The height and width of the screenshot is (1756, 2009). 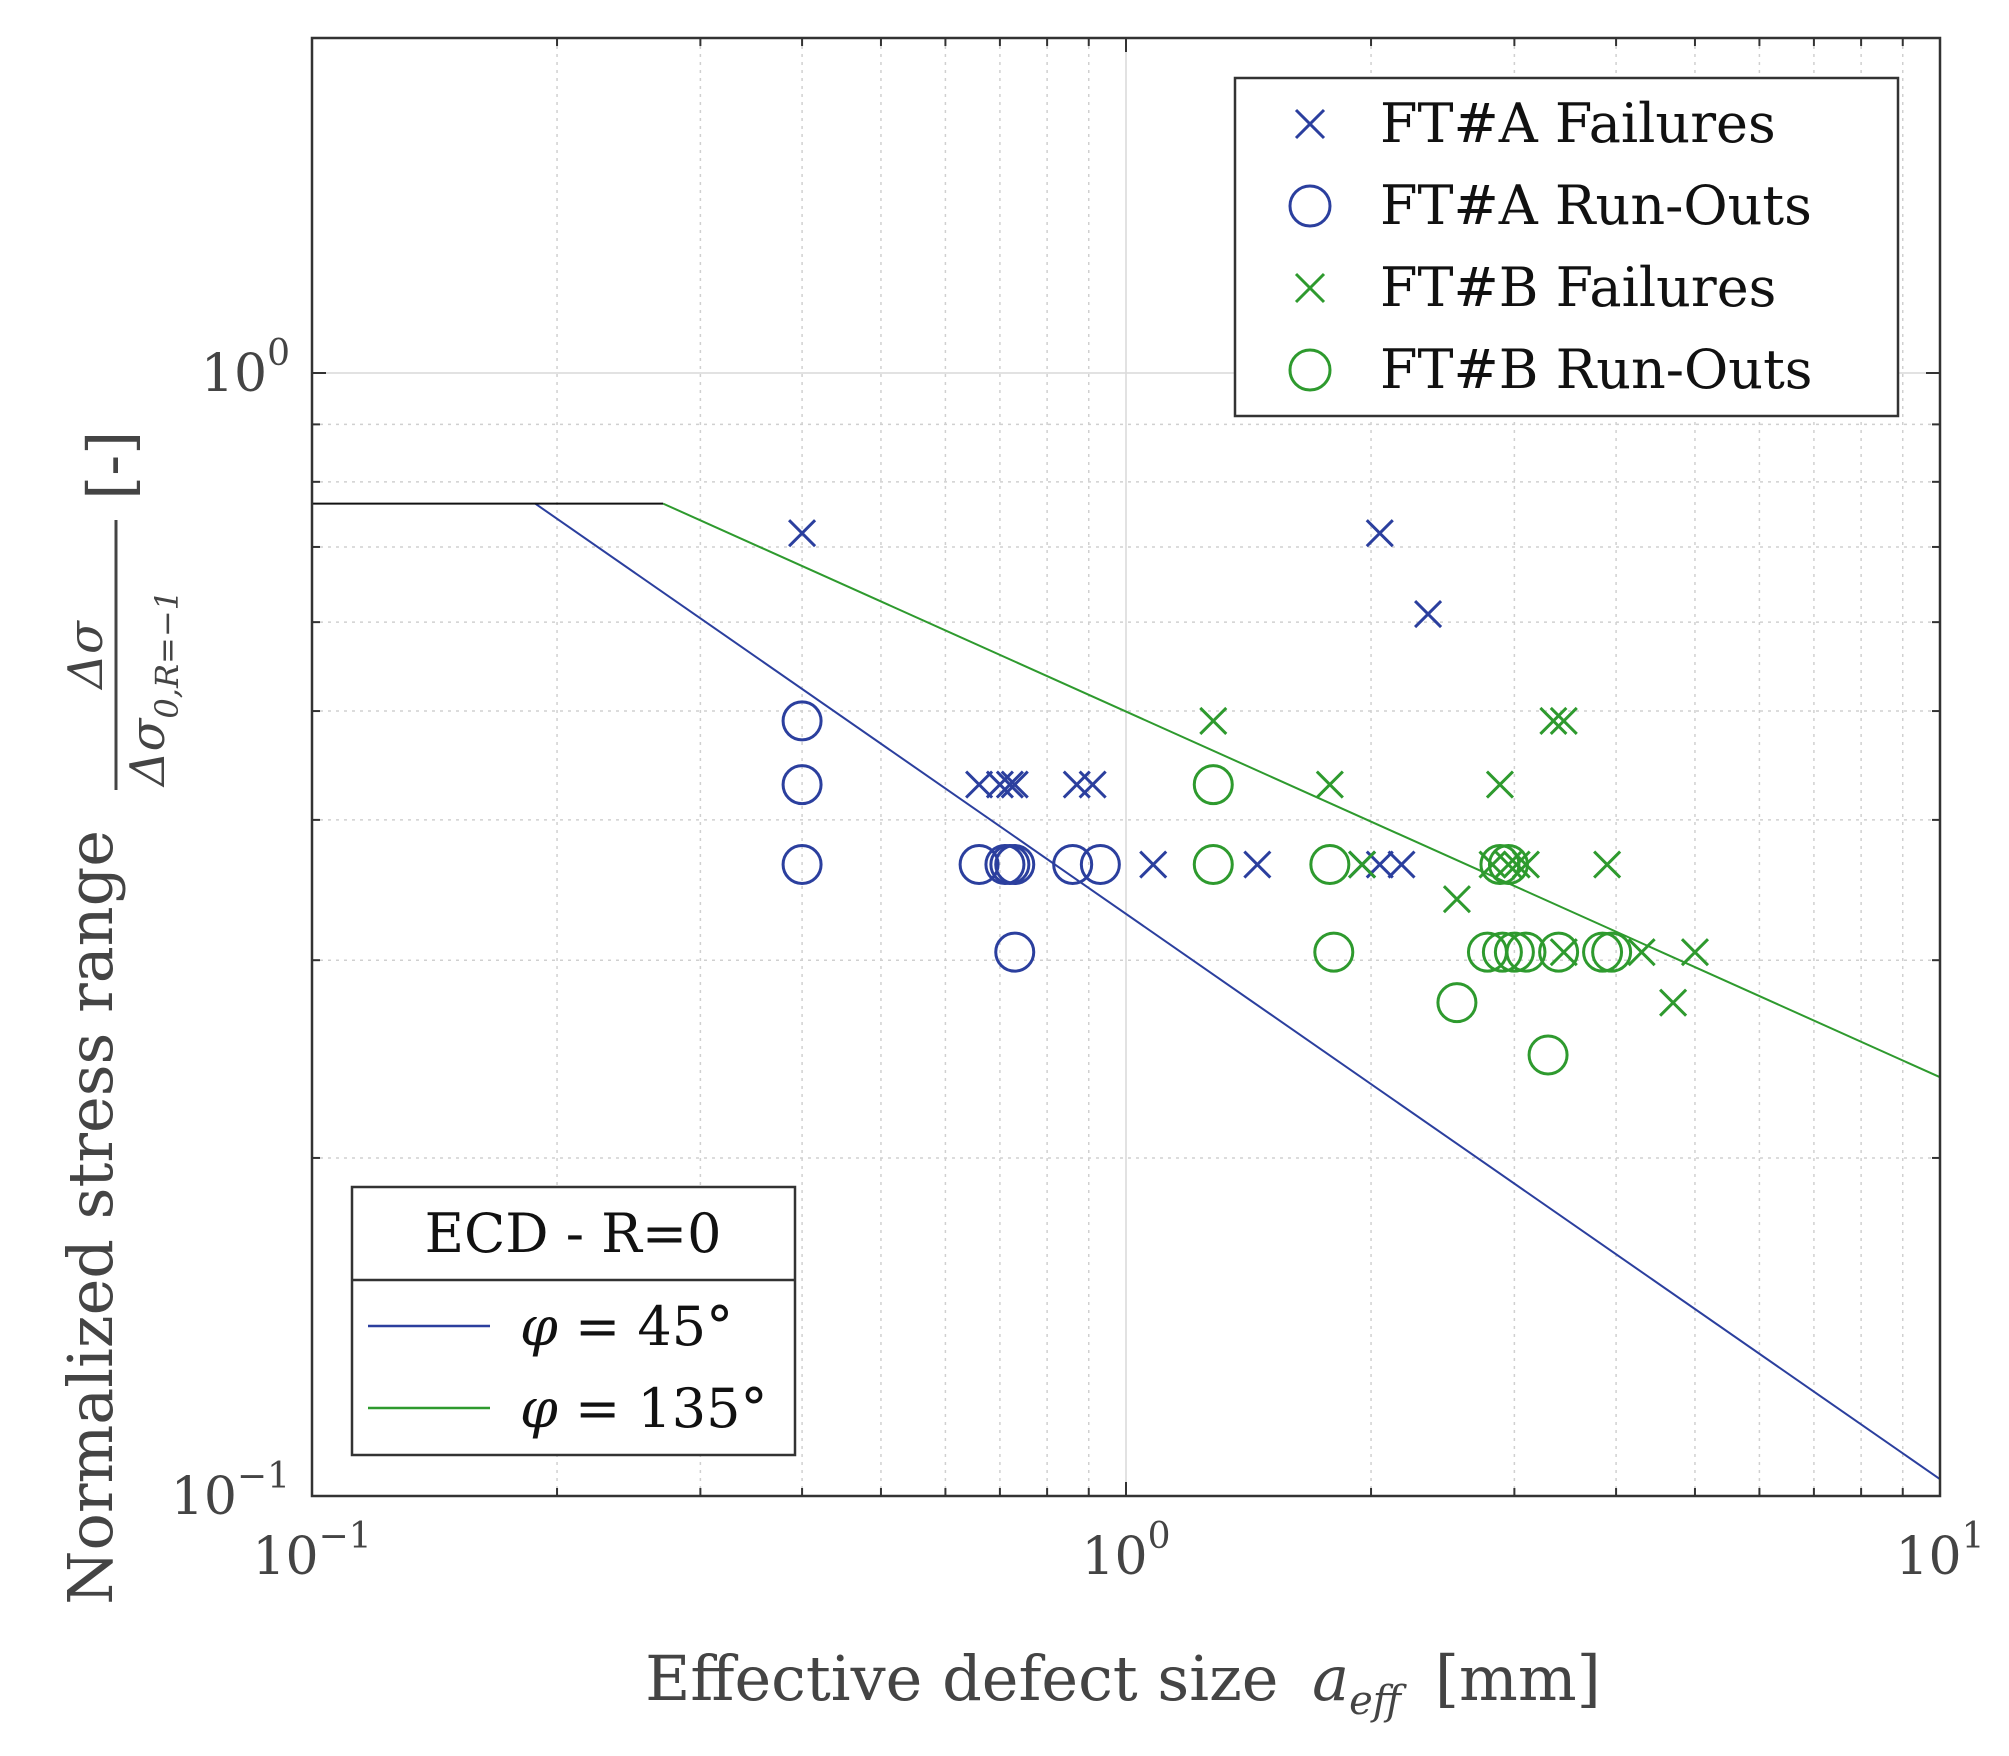 I want to click on data-markers, so click(x=1245, y=797).